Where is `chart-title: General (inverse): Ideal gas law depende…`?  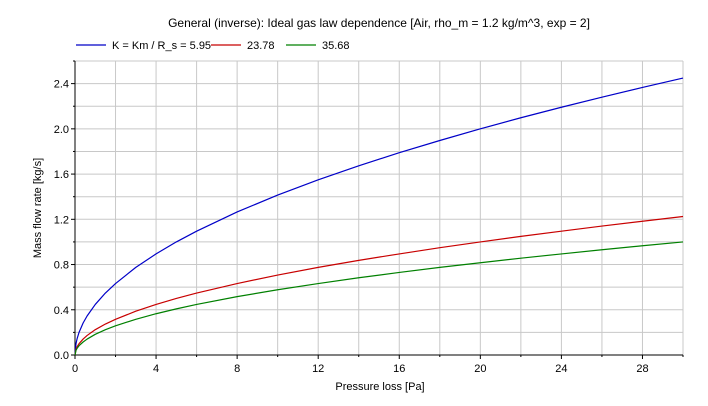 chart-title: General (inverse): Ideal gas law depende… is located at coordinates (379, 23).